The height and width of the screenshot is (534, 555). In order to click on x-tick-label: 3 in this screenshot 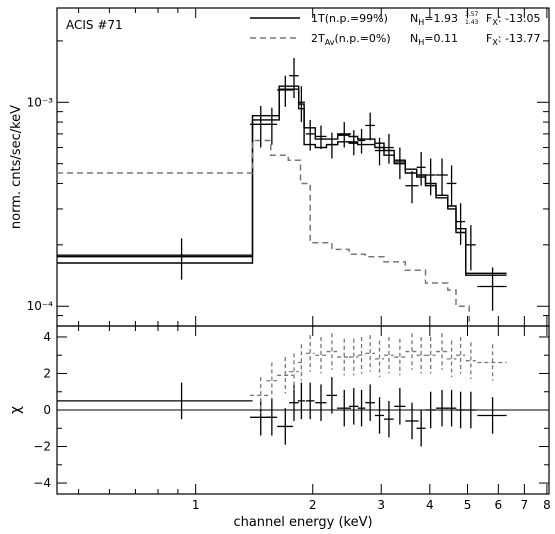, I will do `click(381, 505)`.